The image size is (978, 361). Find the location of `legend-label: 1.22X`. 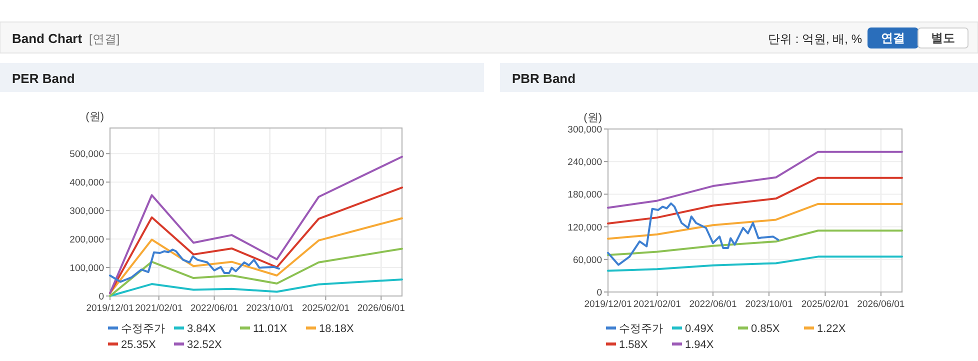

legend-label: 1.22X is located at coordinates (831, 329).